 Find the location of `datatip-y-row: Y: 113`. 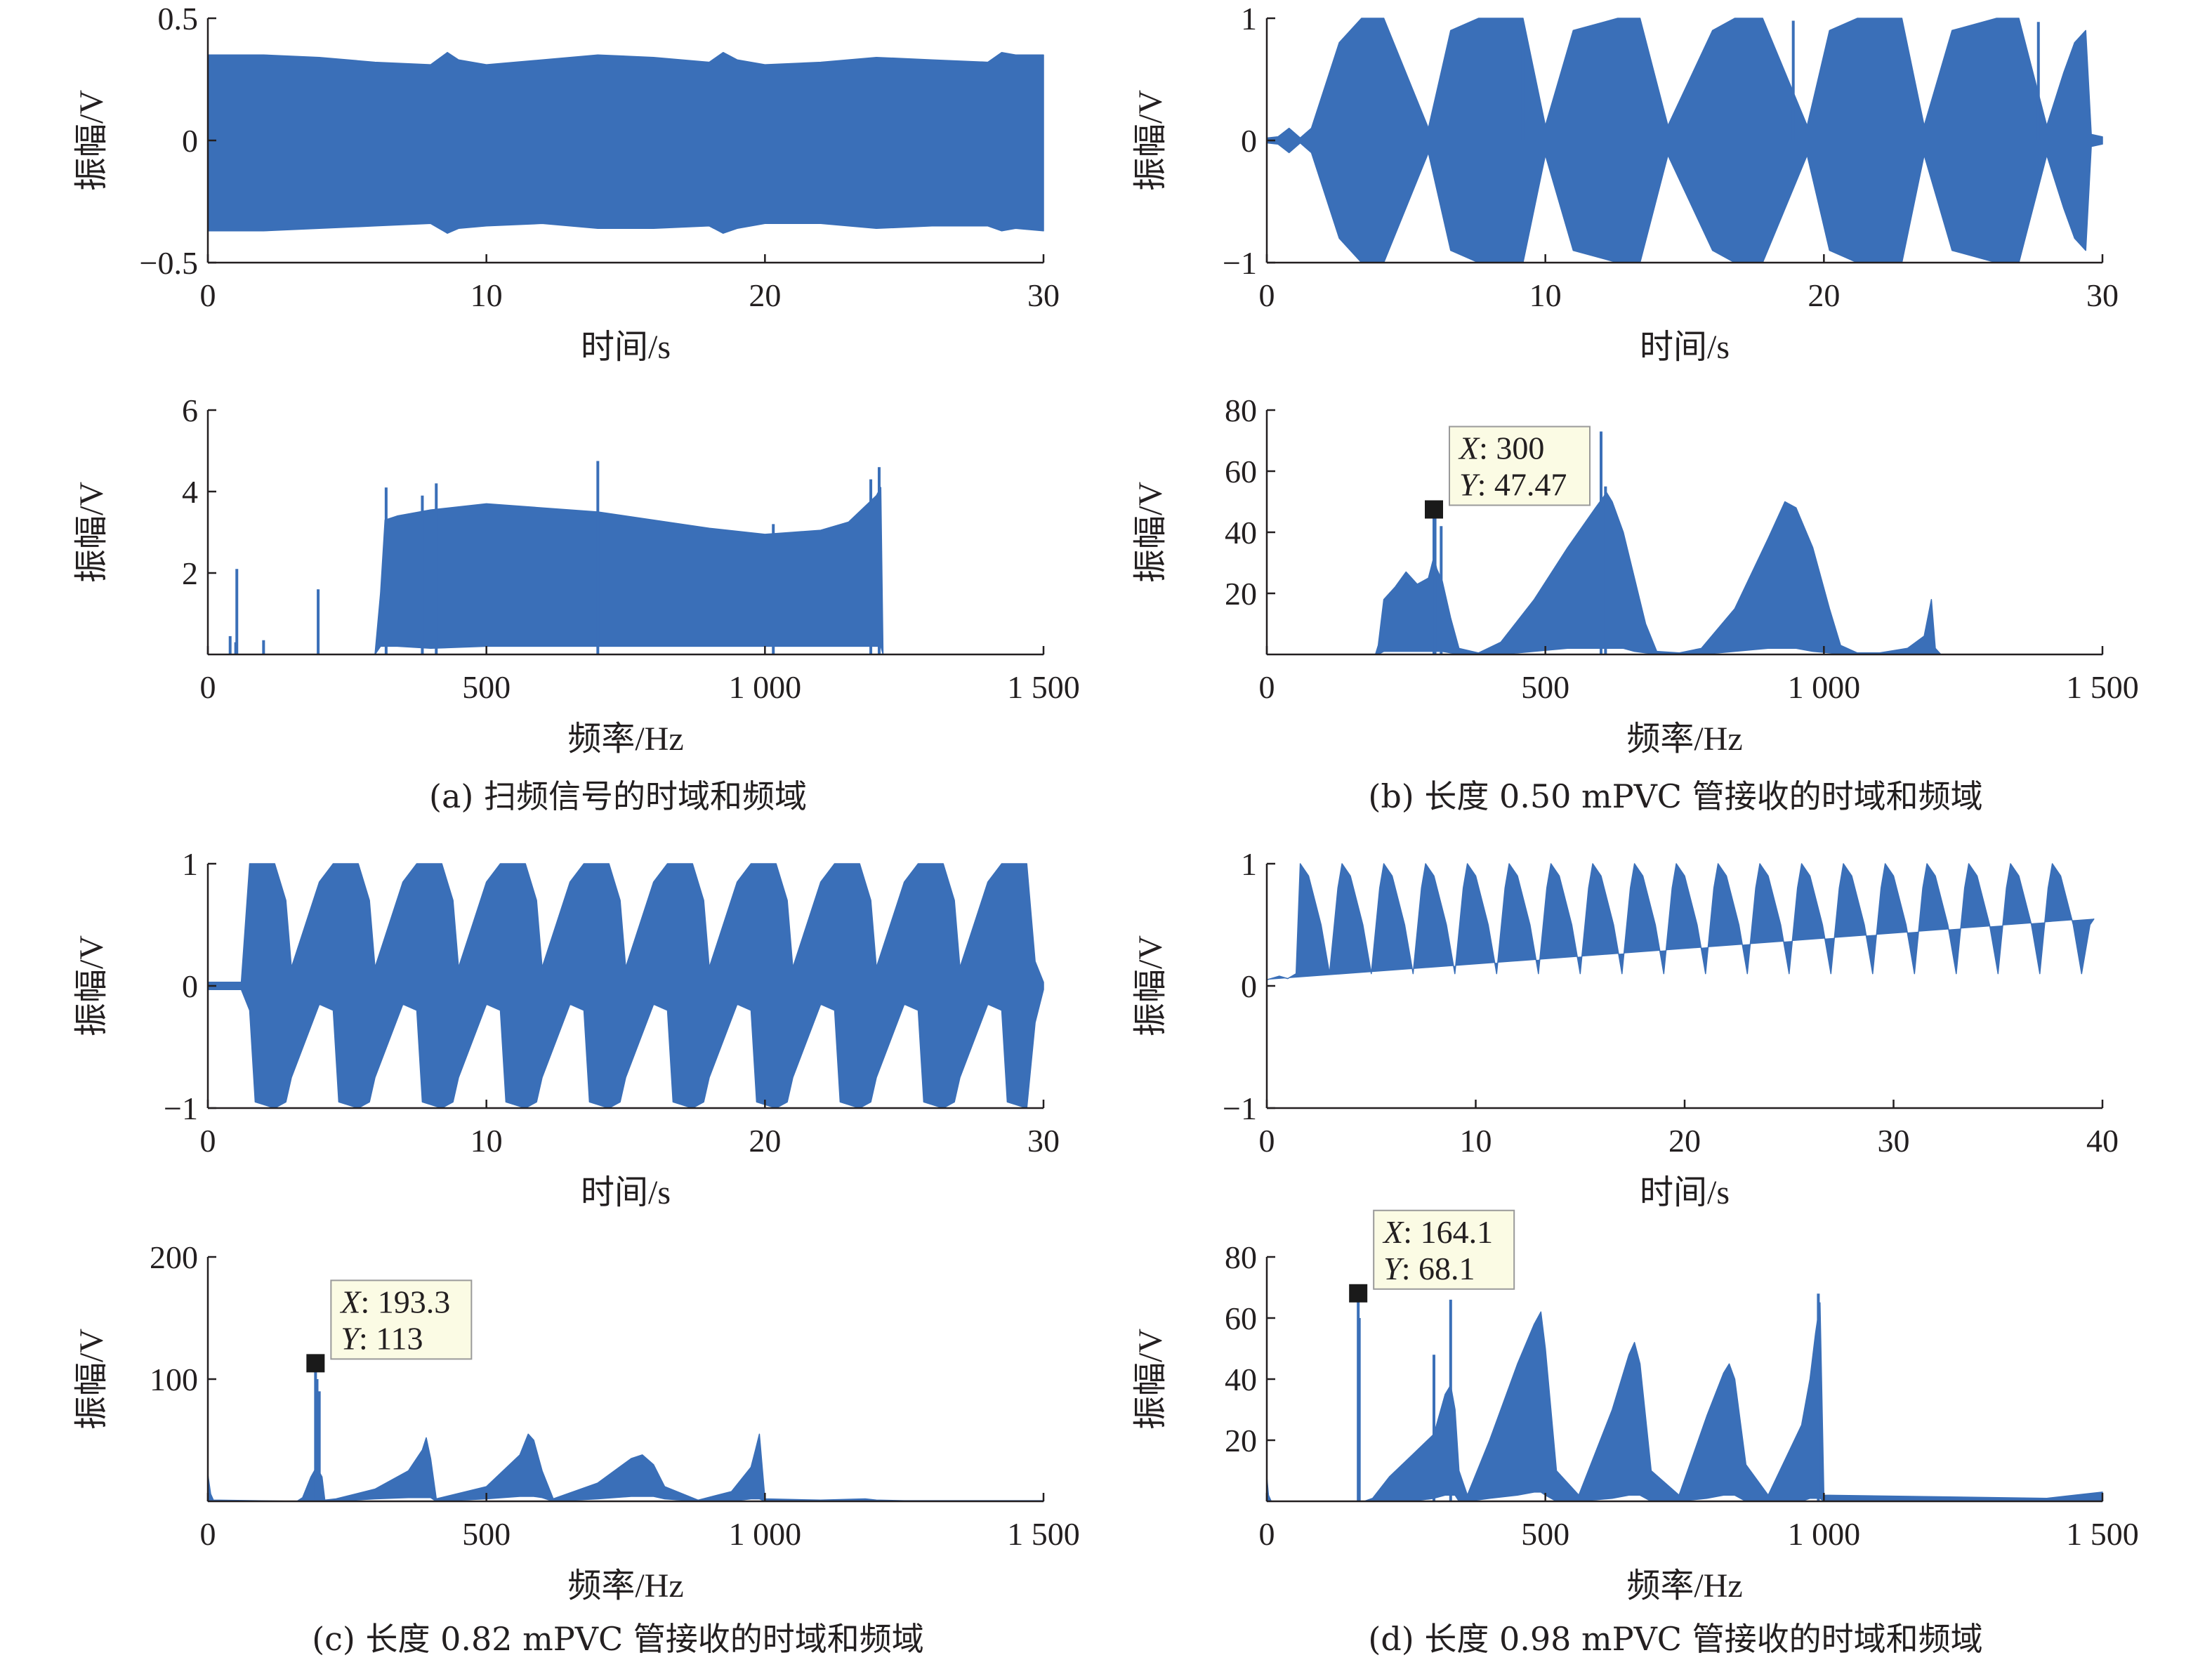

datatip-y-row: Y: 113 is located at coordinates (382, 1338).